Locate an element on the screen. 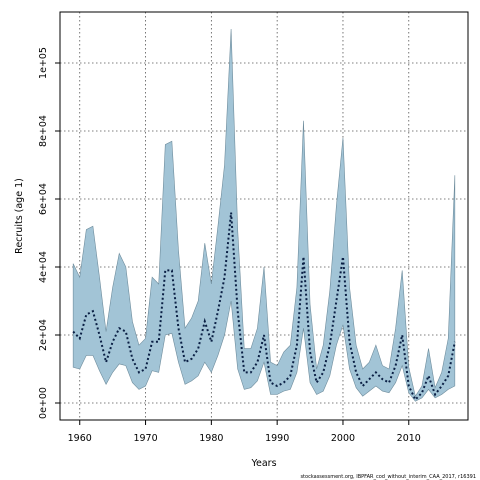 Image resolution: width=480 pixels, height=480 pixels. y-axis: 0e+00 2e+04 4e+04 6e+04 8e+04 1e+05 is located at coordinates (49, 233).